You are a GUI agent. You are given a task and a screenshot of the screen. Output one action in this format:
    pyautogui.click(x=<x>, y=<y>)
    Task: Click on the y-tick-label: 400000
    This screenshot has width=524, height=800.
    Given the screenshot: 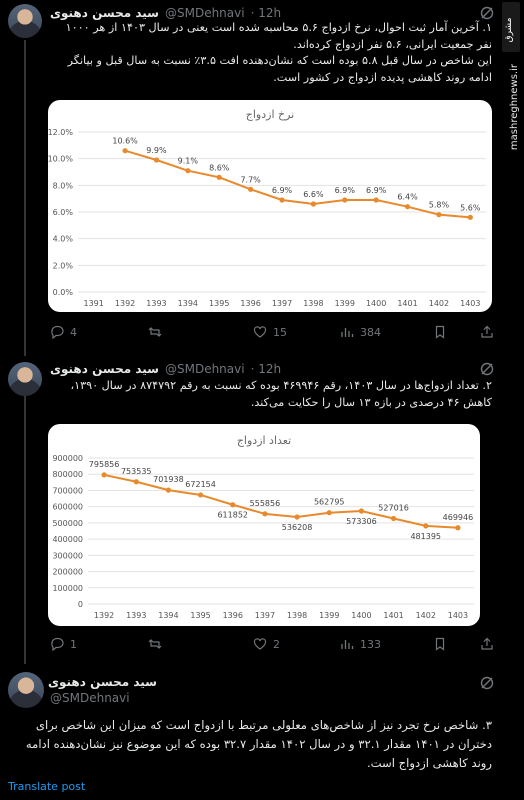 What is the action you would take?
    pyautogui.click(x=67, y=539)
    